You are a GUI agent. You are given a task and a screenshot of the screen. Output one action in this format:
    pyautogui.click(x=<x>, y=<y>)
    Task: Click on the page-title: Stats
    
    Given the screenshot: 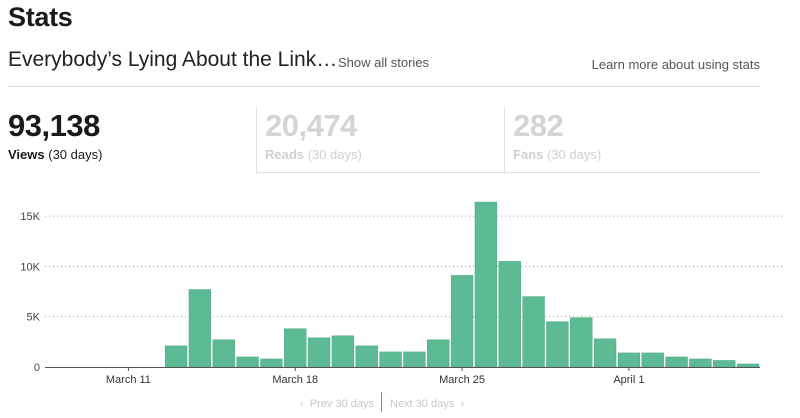 What is the action you would take?
    pyautogui.click(x=40, y=17)
    